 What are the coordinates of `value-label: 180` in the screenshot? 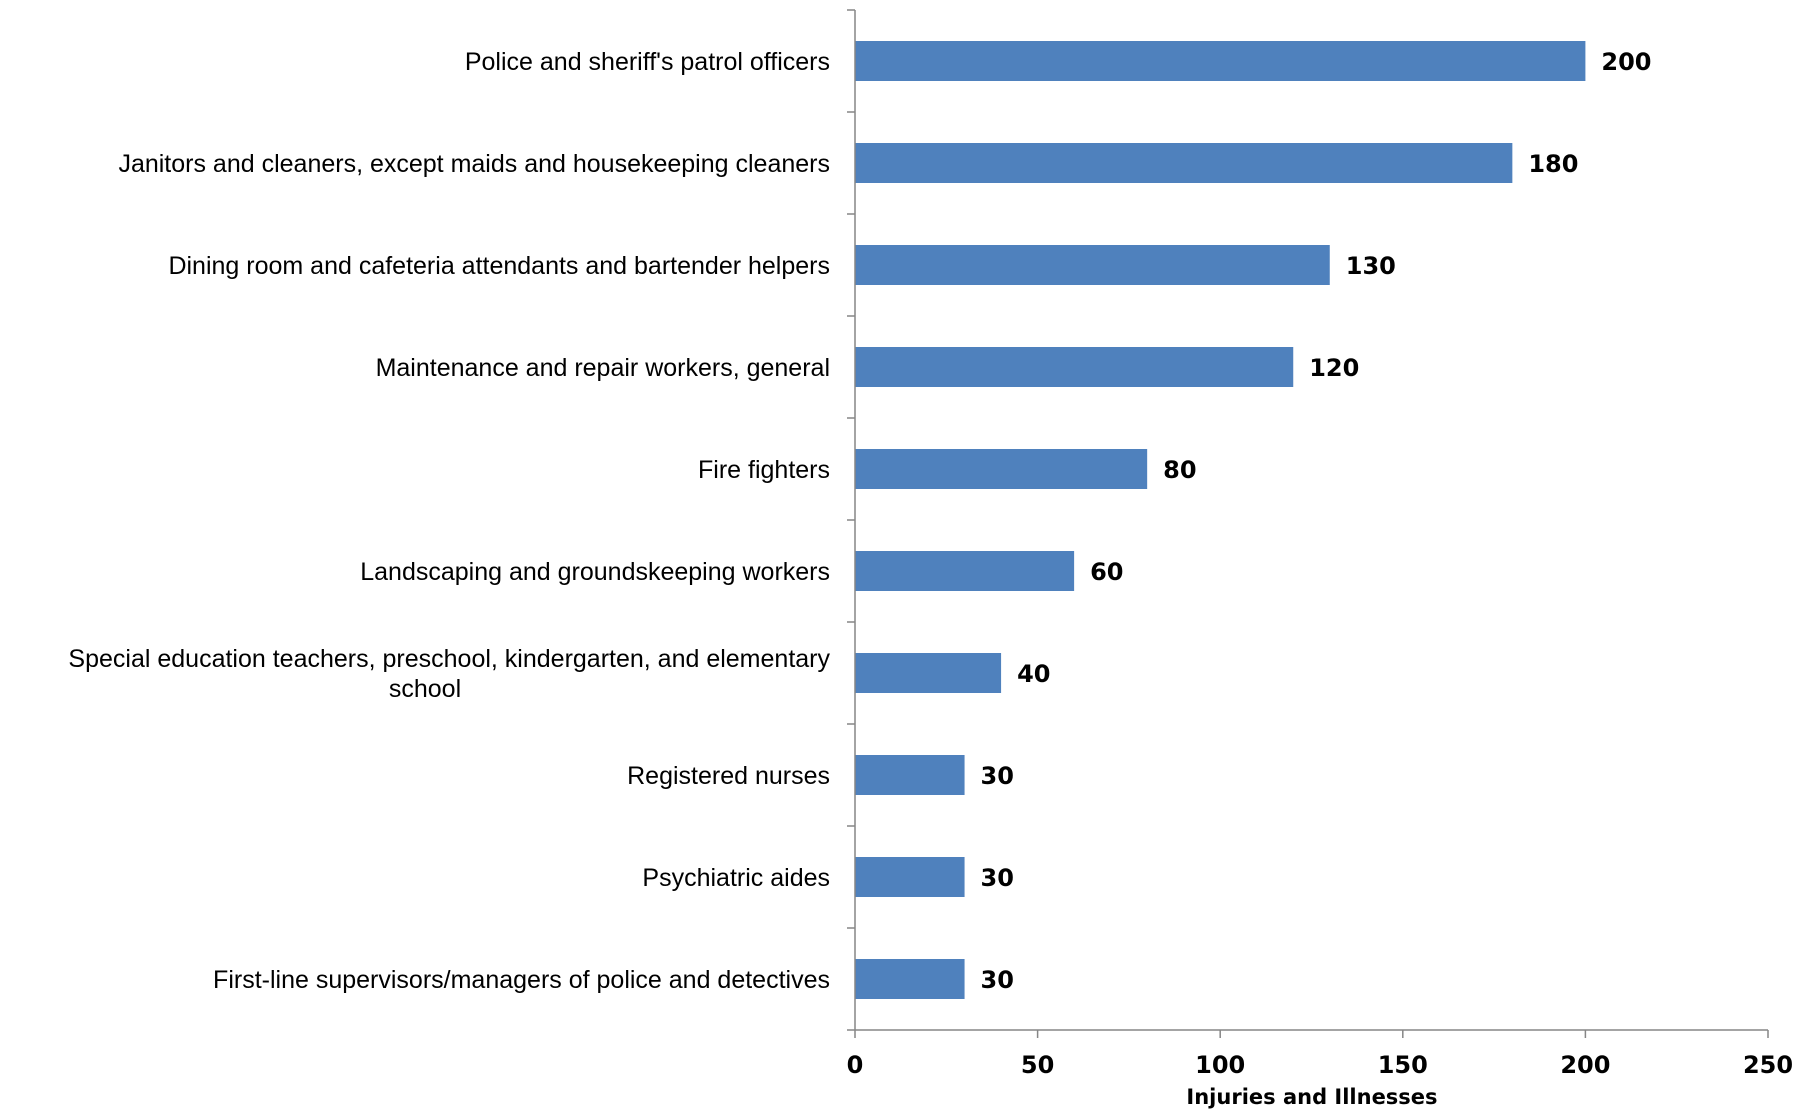 It's located at (1553, 164).